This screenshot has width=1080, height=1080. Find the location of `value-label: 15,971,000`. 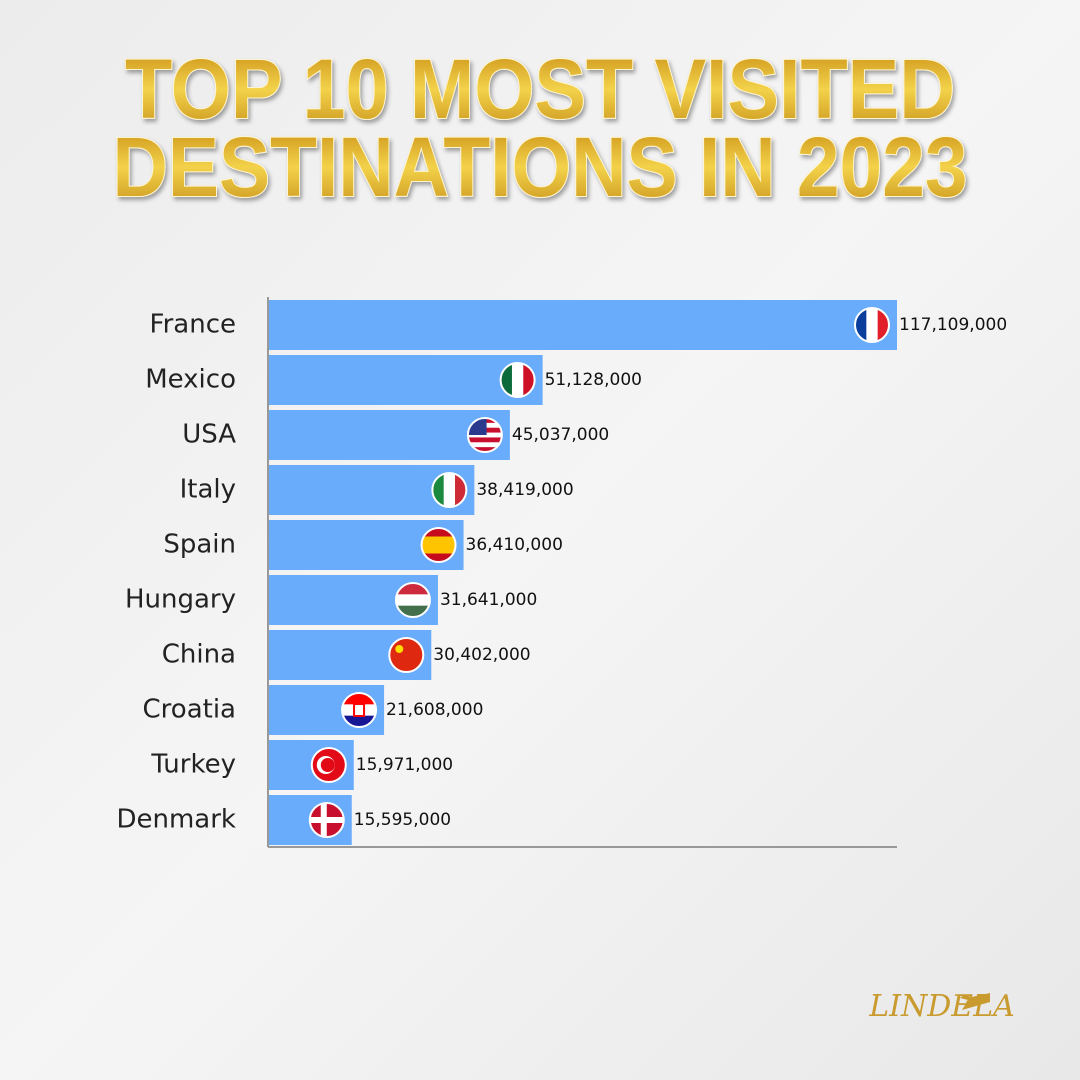

value-label: 15,971,000 is located at coordinates (404, 765).